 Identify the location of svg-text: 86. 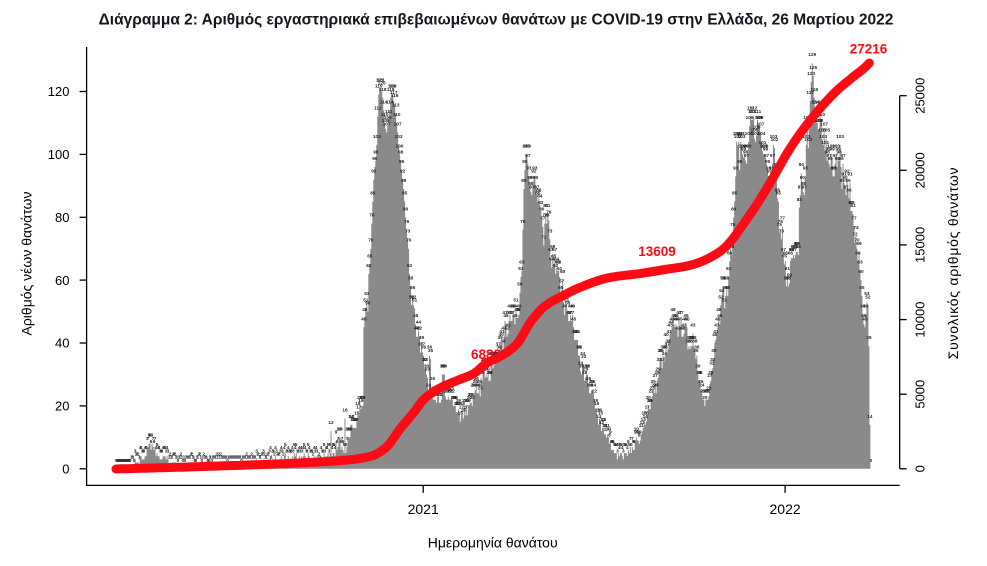
(849, 189).